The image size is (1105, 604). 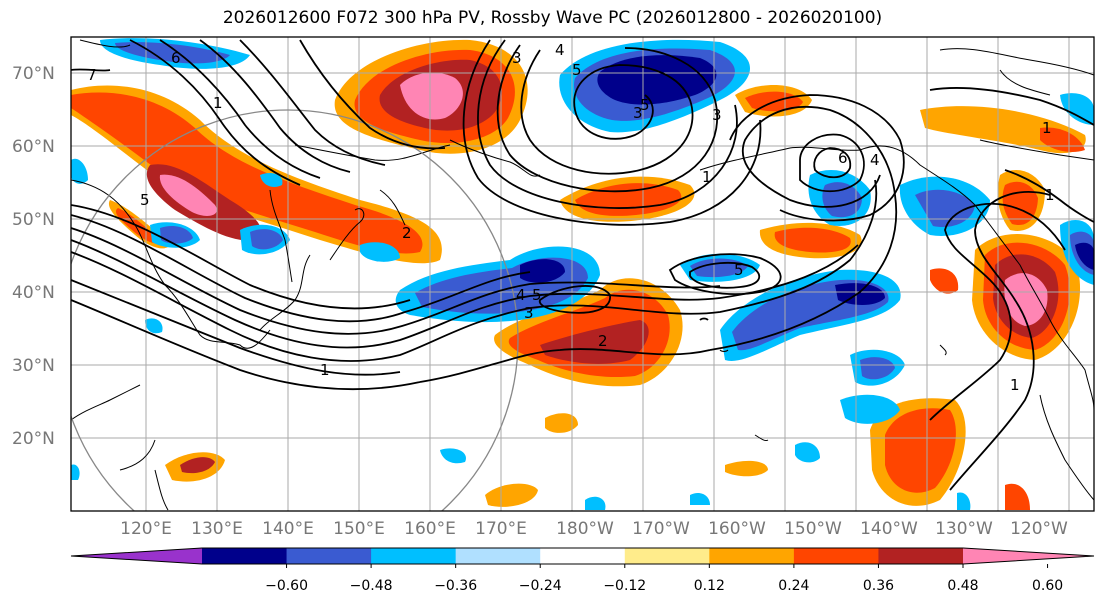 I want to click on lon-label: 120°W, so click(x=1039, y=529).